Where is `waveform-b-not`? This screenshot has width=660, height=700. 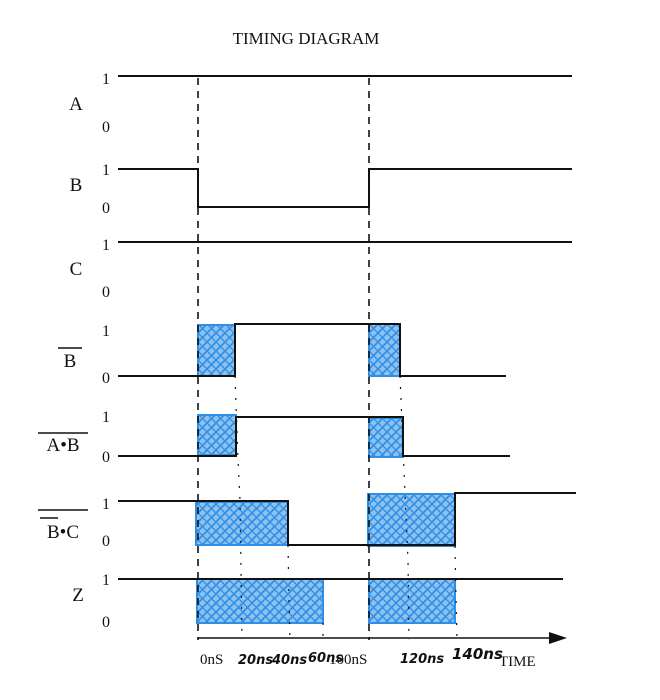 waveform-b-not is located at coordinates (312, 350).